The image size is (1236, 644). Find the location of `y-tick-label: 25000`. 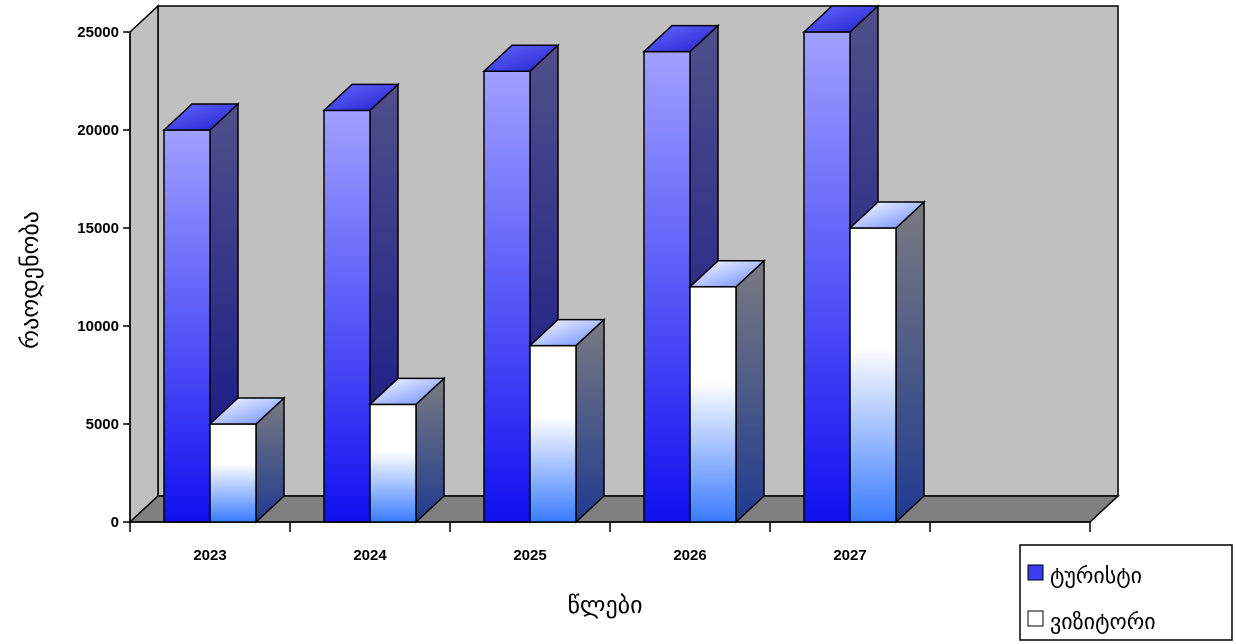

y-tick-label: 25000 is located at coordinates (98, 32).